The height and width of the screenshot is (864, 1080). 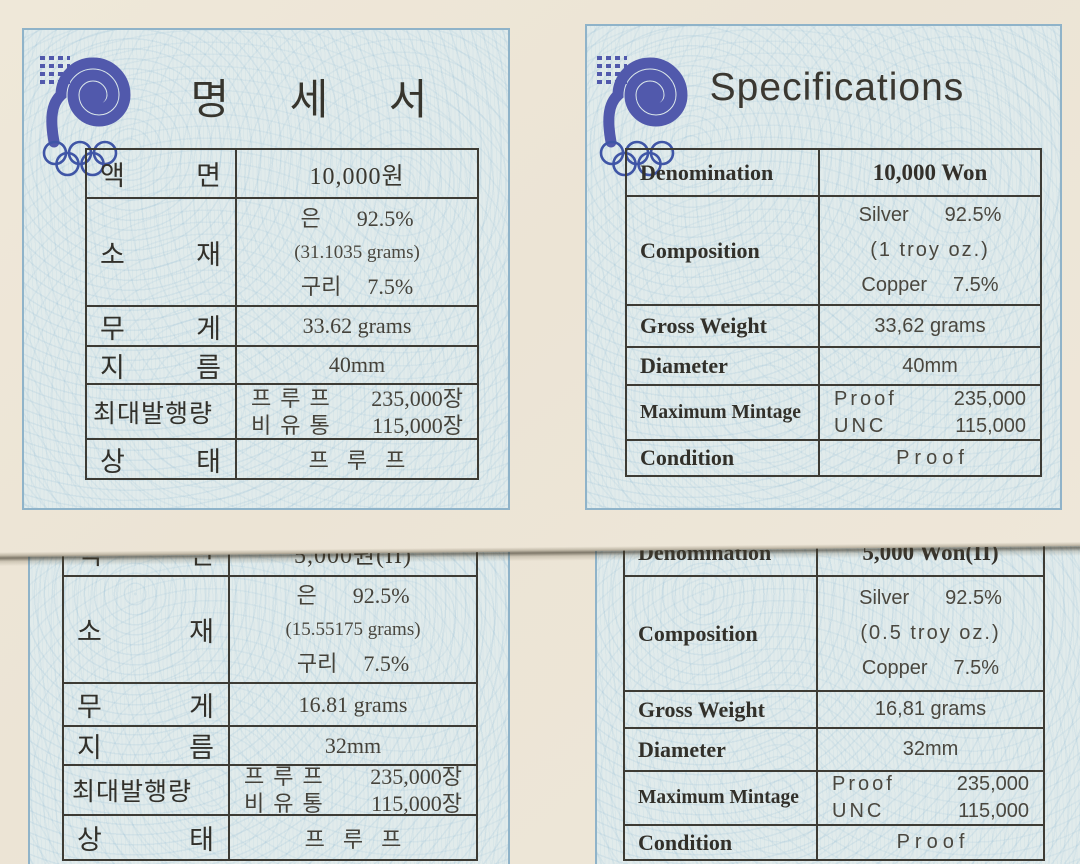 What do you see at coordinates (161, 254) in the screenshot?
I see `row-label: 소 재` at bounding box center [161, 254].